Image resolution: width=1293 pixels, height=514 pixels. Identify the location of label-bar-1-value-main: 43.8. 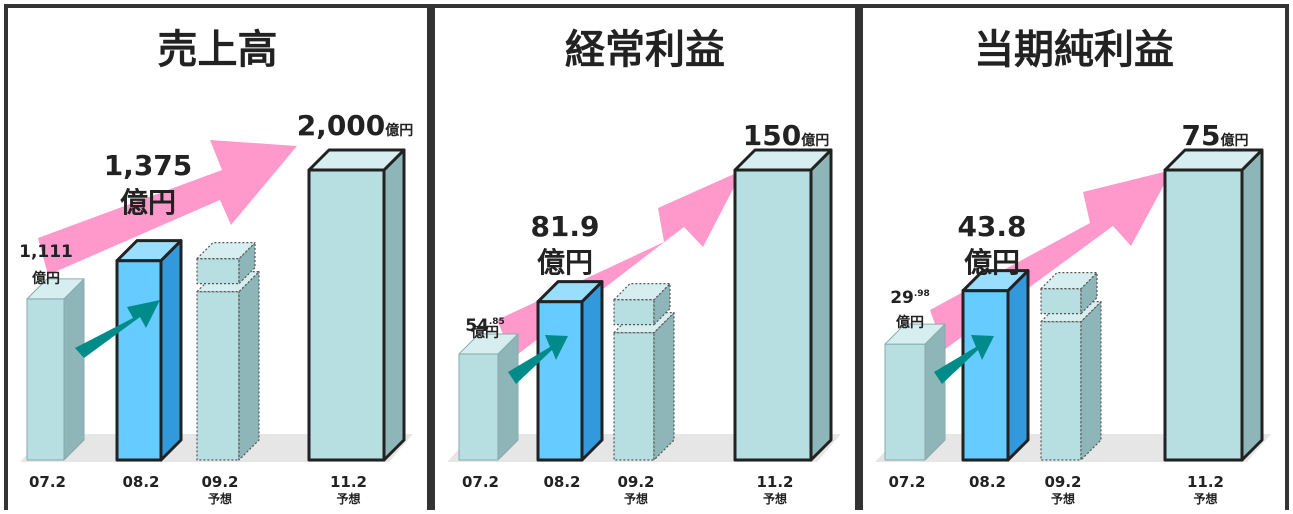
(991, 226).